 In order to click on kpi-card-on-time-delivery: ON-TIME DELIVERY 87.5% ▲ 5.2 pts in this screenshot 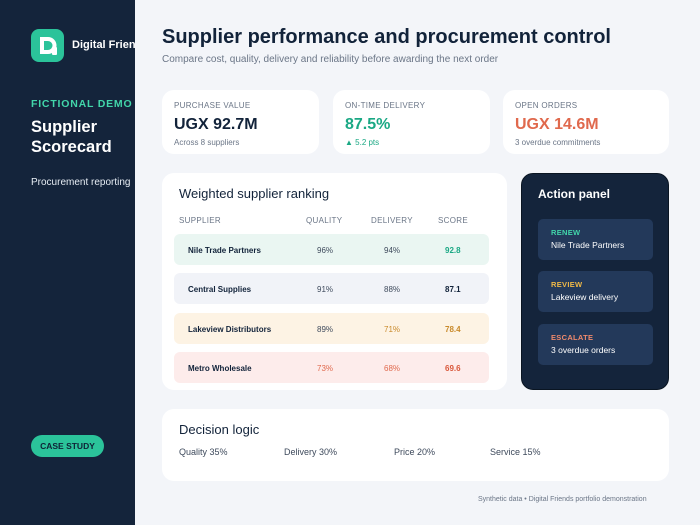, I will do `click(411, 122)`.